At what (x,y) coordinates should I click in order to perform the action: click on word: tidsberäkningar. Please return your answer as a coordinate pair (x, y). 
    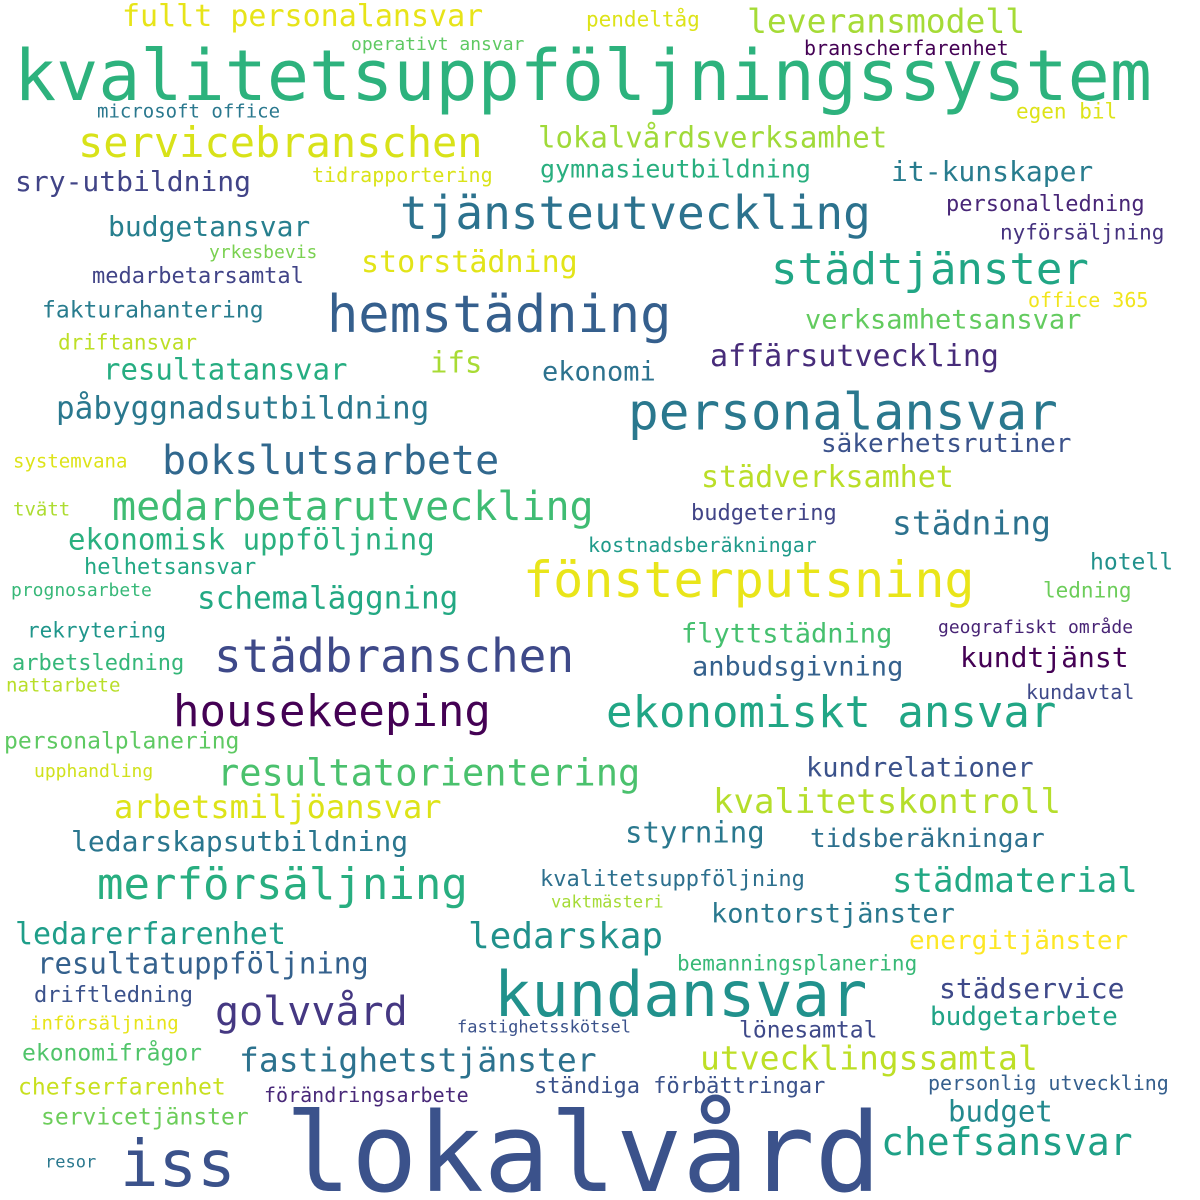
    Looking at the image, I should click on (927, 839).